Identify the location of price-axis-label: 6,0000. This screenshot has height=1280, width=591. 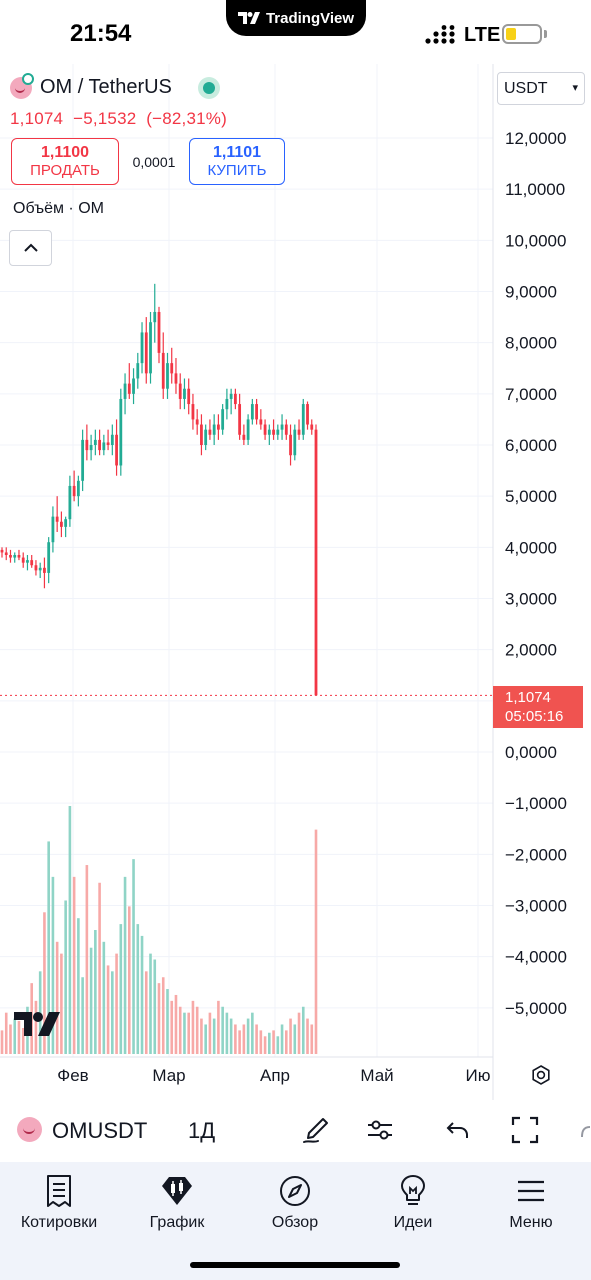
(531, 445).